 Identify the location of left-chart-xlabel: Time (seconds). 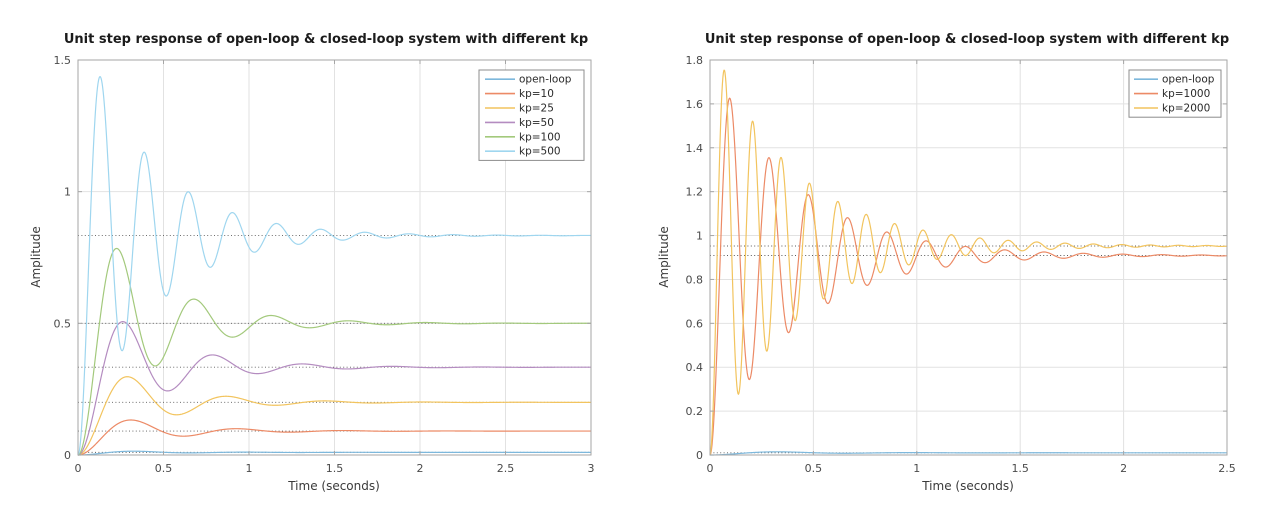
(333, 486).